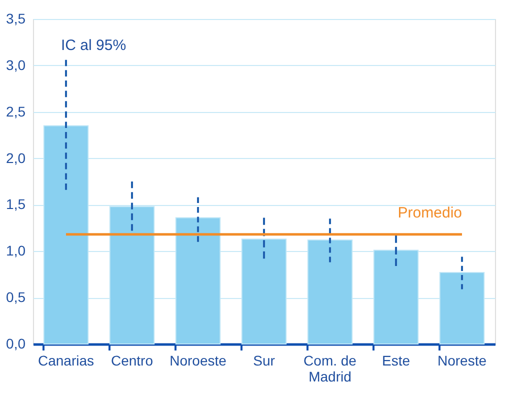  What do you see at coordinates (16, 297) in the screenshot?
I see `y-tick-label: 0,5` at bounding box center [16, 297].